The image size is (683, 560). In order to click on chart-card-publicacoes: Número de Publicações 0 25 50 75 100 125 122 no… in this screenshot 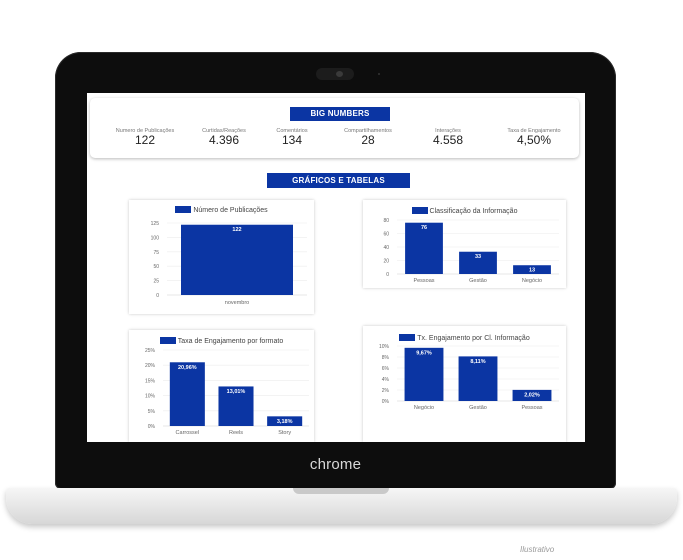, I will do `click(221, 257)`.